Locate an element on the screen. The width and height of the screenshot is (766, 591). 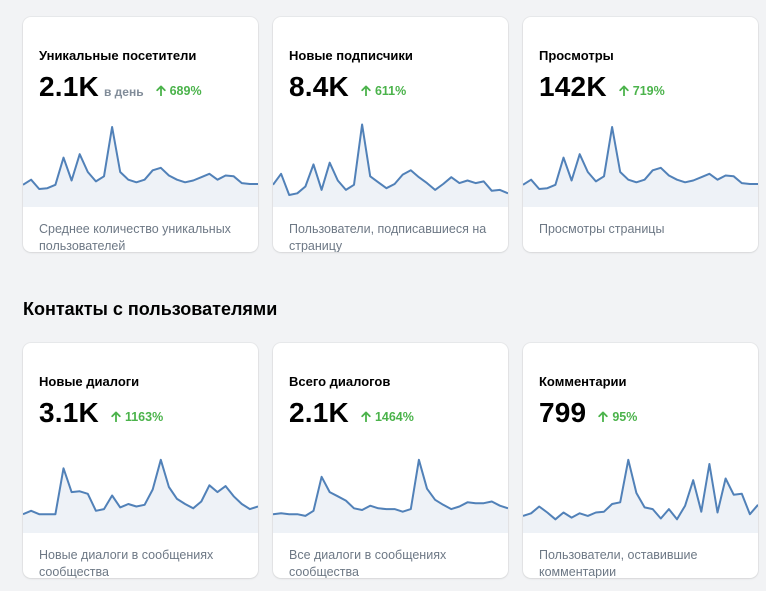
growth-percent: 719% is located at coordinates (648, 90).